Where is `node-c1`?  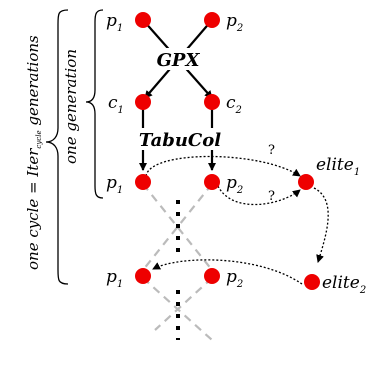
node-c1 is located at coordinates (143, 102).